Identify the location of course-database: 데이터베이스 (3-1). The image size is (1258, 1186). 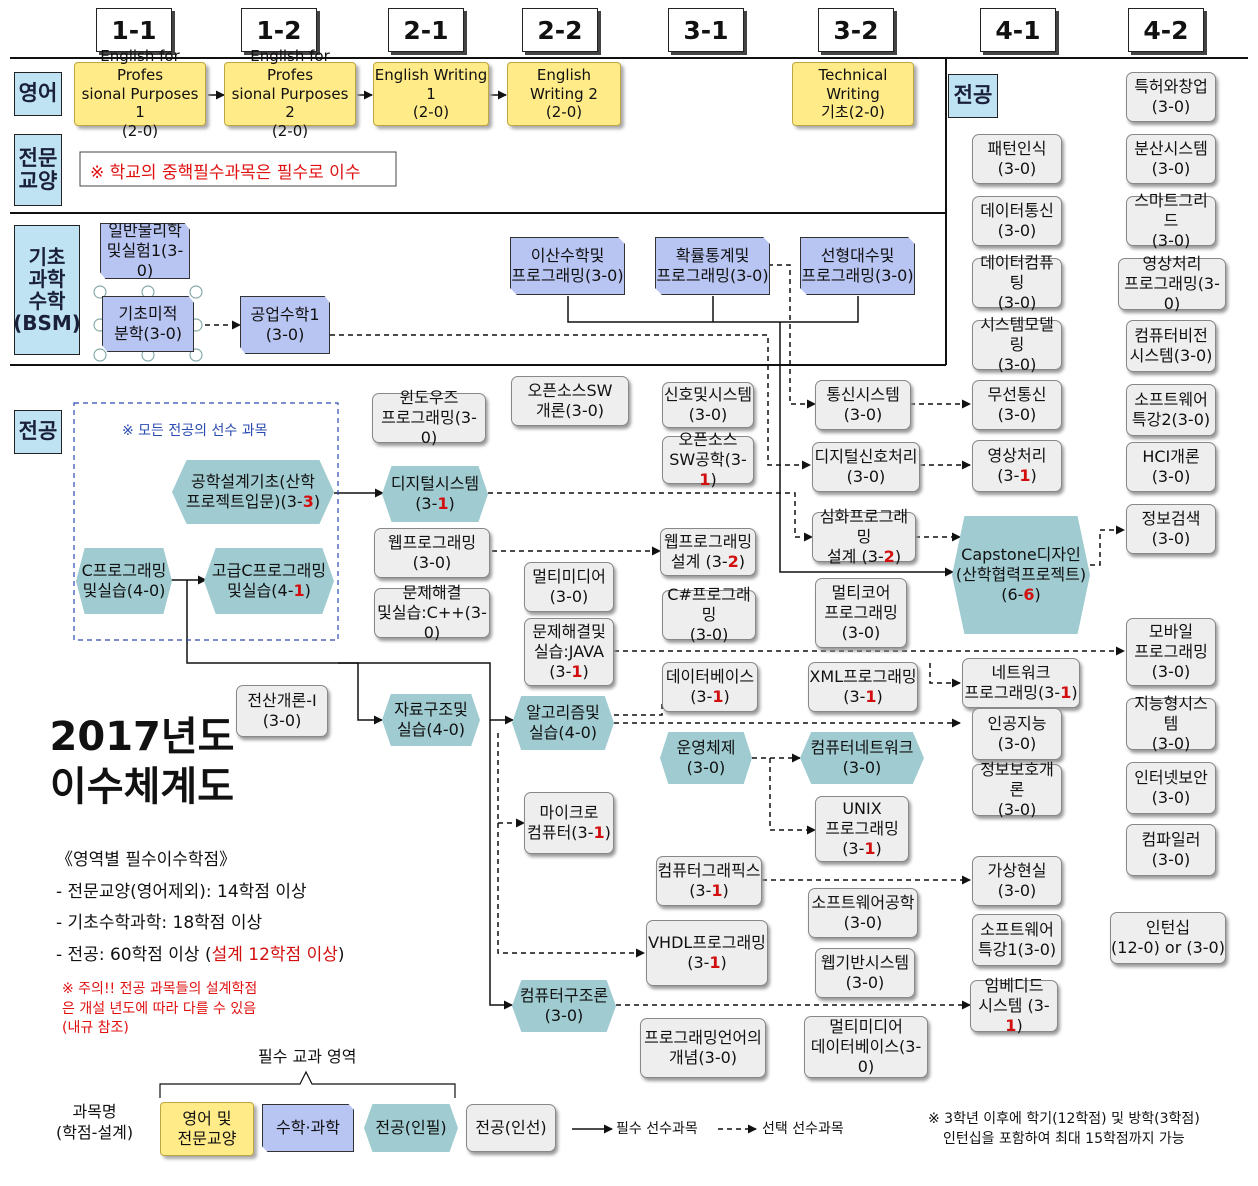
(710, 687).